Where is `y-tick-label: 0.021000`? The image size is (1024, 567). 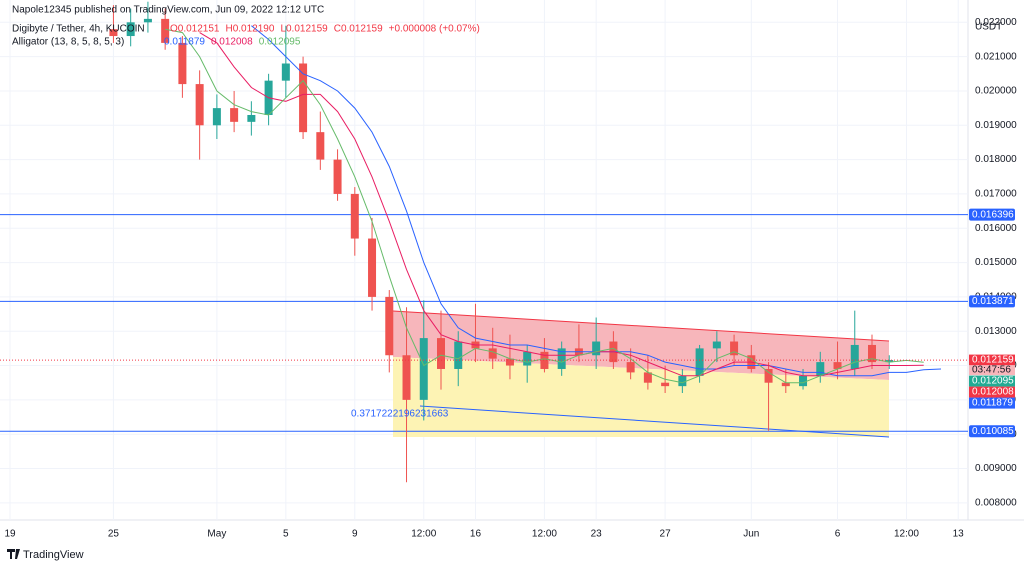 y-tick-label: 0.021000 is located at coordinates (996, 56).